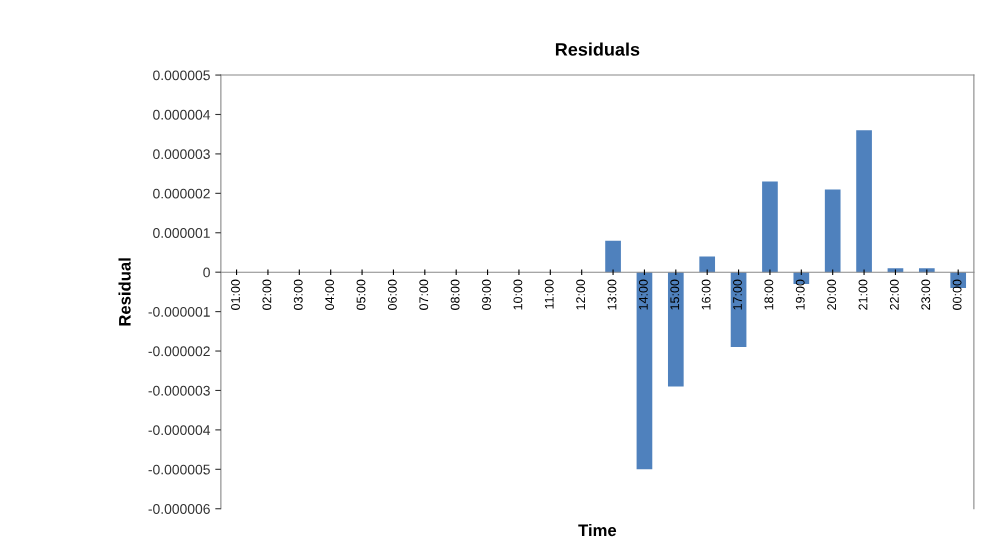 The width and height of the screenshot is (1004, 556). What do you see at coordinates (330, 294) in the screenshot?
I see `x-tick-label: 04:00` at bounding box center [330, 294].